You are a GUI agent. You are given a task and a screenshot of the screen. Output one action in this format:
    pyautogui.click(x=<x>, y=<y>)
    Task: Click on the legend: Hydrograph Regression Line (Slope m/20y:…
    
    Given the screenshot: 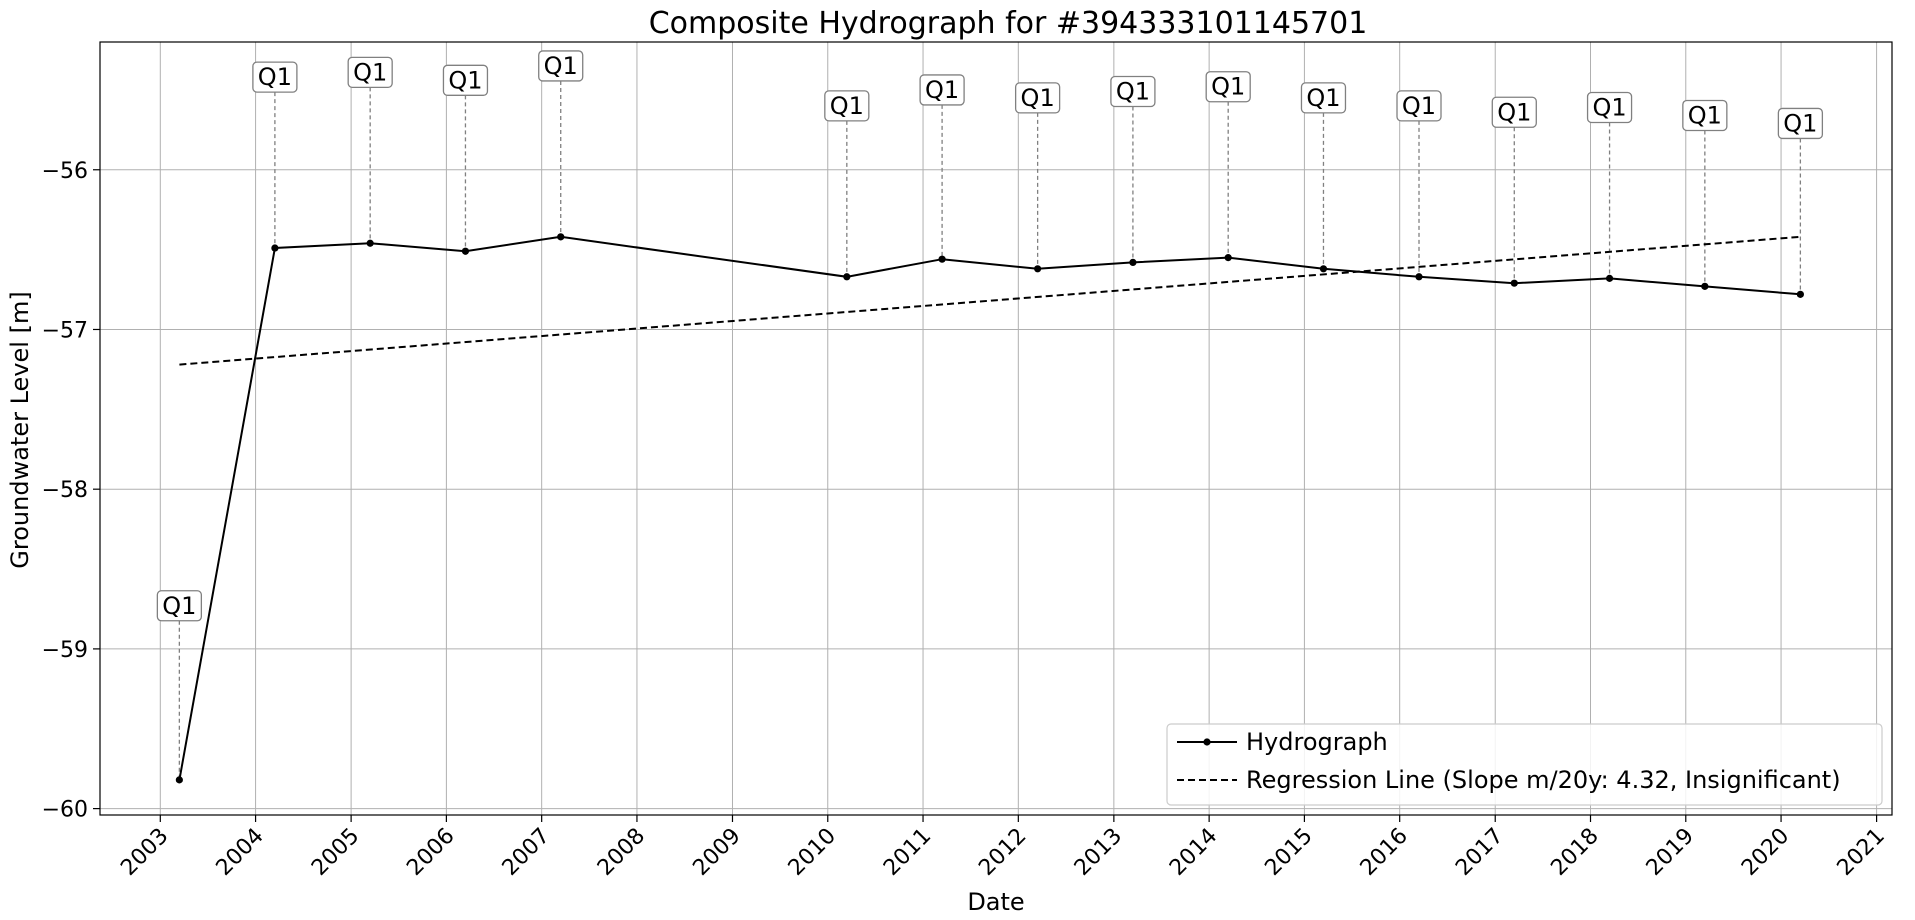 What is the action you would take?
    pyautogui.click(x=1524, y=764)
    